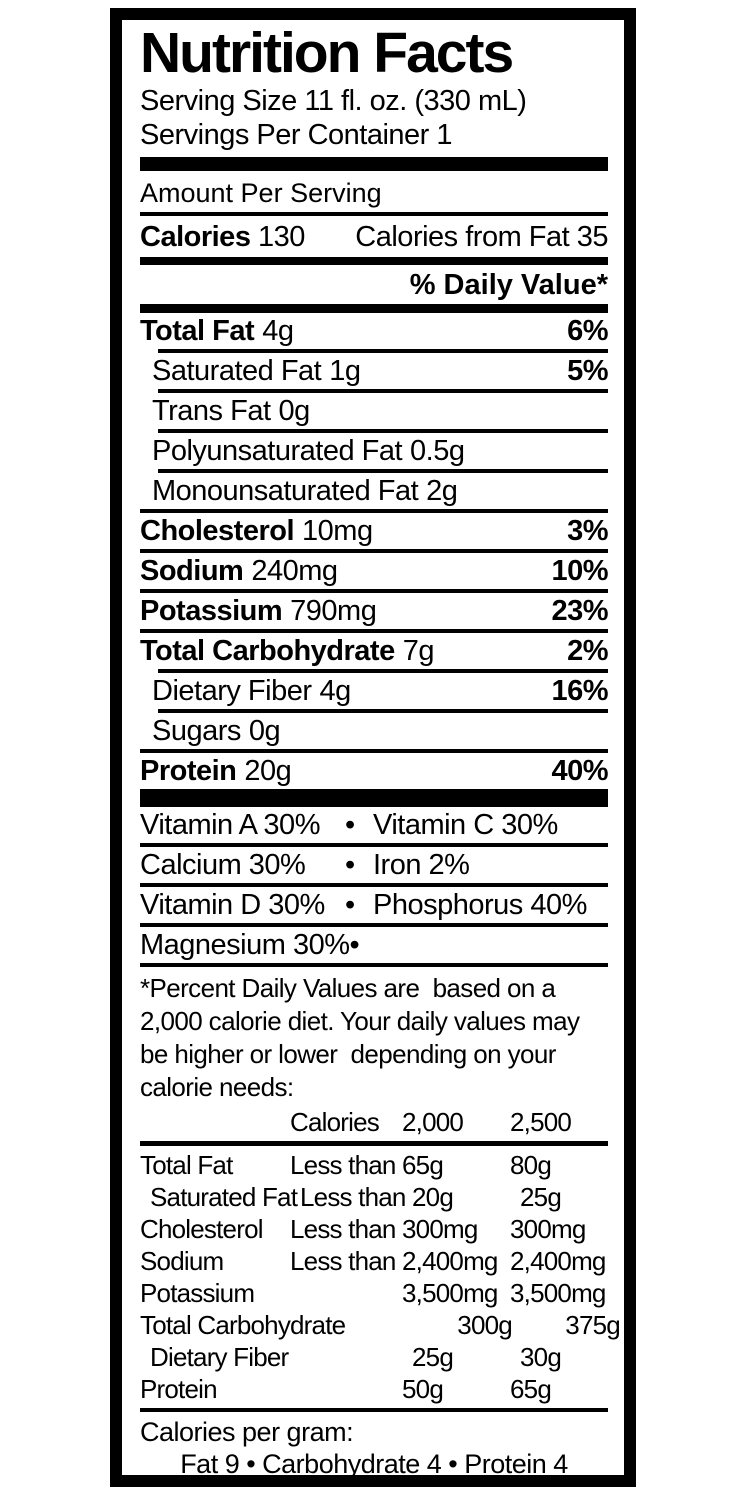 The image size is (747, 1495). Describe the element at coordinates (202, 1229) in the screenshot. I see `dv-row-name: Cholesterol` at that location.